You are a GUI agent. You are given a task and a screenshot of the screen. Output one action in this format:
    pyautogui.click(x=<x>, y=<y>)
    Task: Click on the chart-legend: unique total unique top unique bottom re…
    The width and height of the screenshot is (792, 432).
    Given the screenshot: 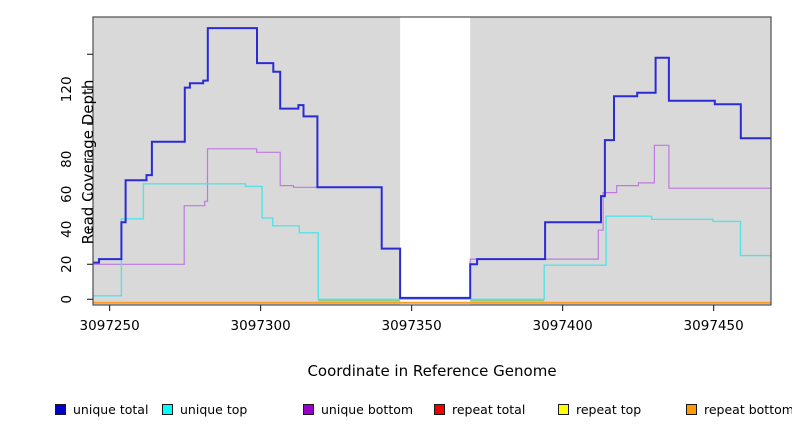 What is the action you would take?
    pyautogui.click(x=396, y=411)
    